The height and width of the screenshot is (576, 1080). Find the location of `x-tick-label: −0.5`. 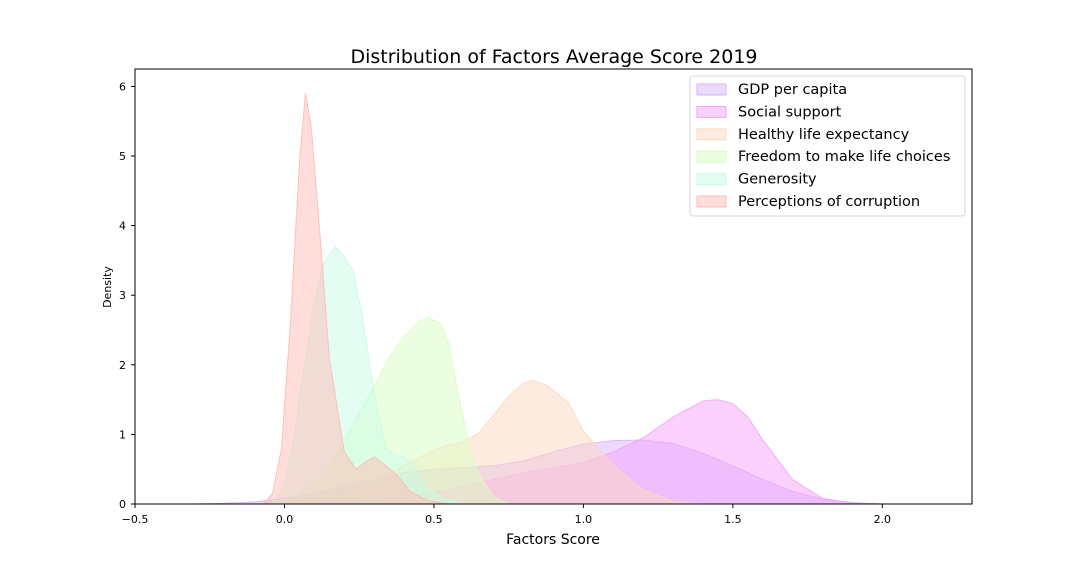

x-tick-label: −0.5 is located at coordinates (135, 519).